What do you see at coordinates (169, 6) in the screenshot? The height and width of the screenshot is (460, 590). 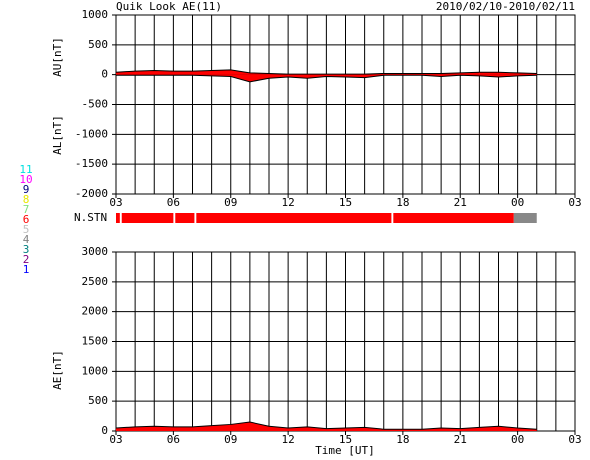 I see `chart-title: Quik Look AE(11)` at bounding box center [169, 6].